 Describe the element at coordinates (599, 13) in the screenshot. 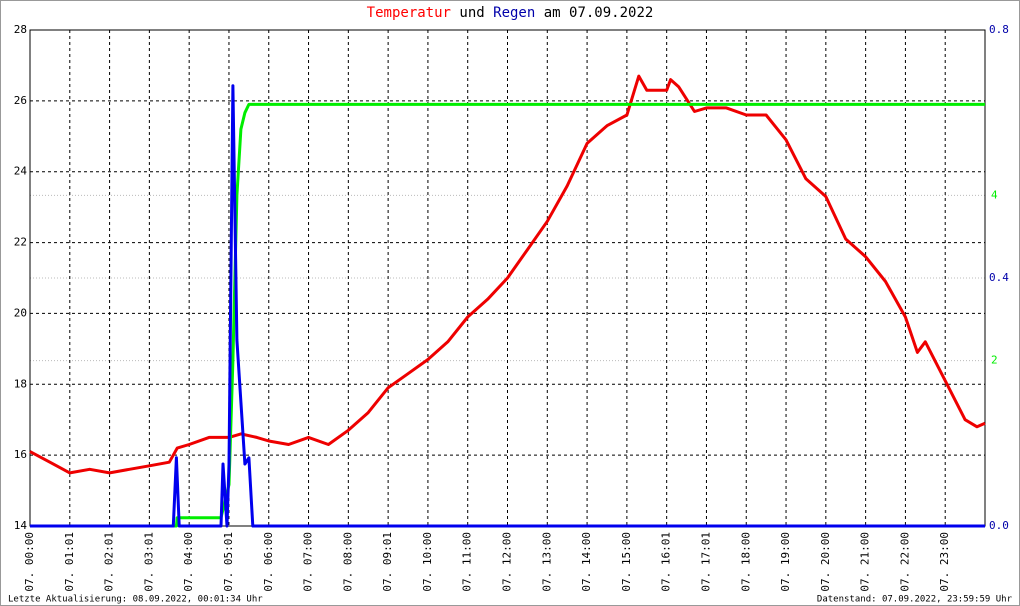

I see `title-part: am 07.09.2022` at that location.